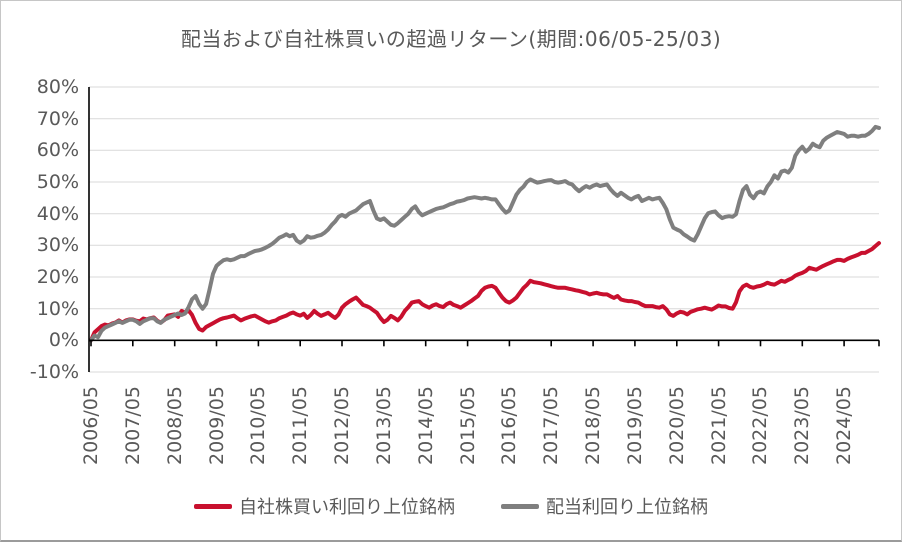 The image size is (902, 542). Describe the element at coordinates (175, 425) in the screenshot. I see `x-tick-label: 2008/05` at that location.